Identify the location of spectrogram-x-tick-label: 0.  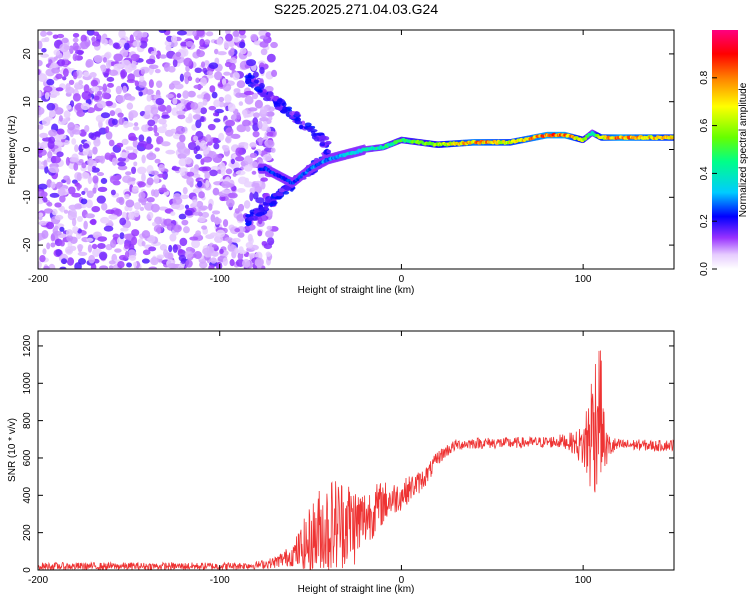
(402, 279).